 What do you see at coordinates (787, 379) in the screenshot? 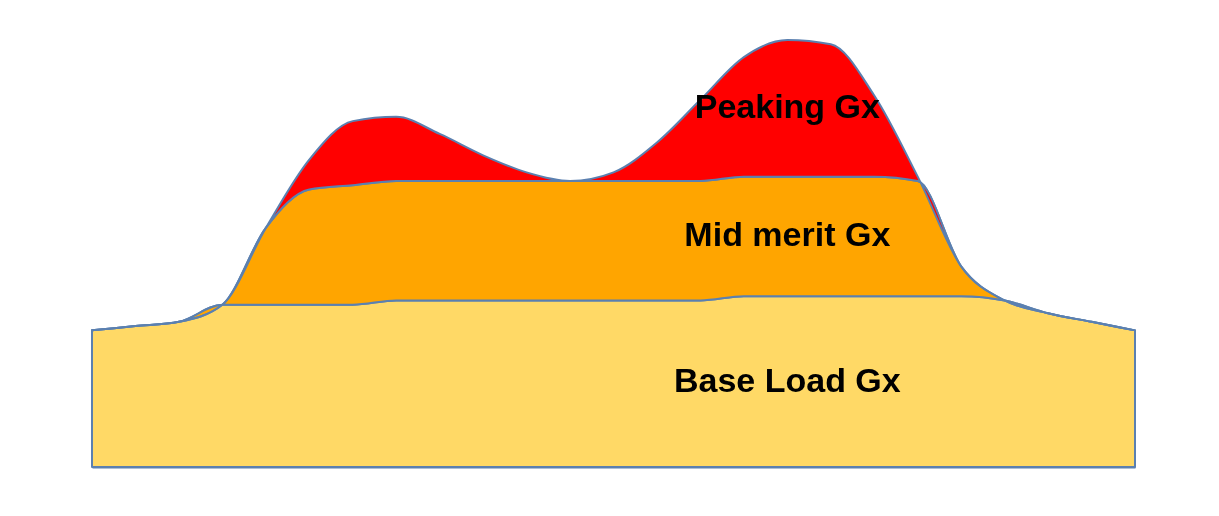
I see `series-label: Base Load Gx` at bounding box center [787, 379].